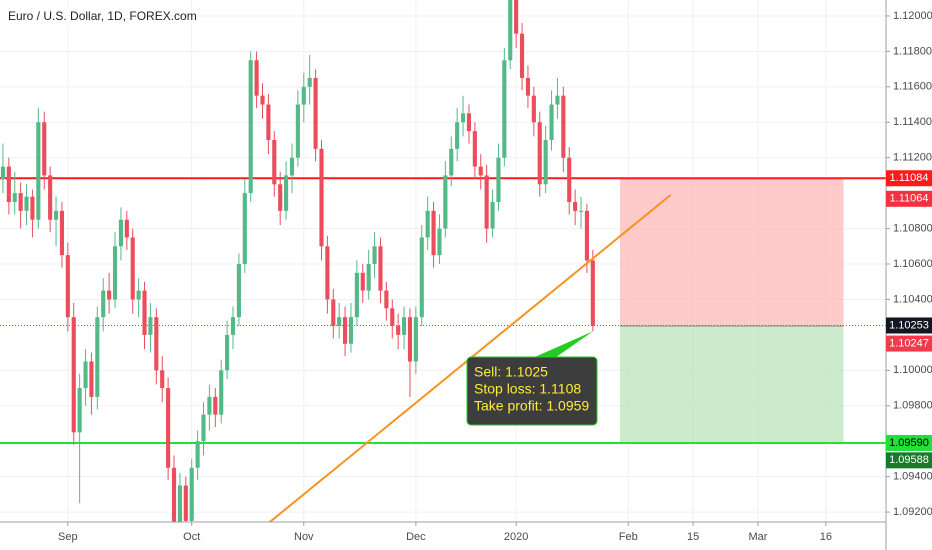  Describe the element at coordinates (527, 389) in the screenshot. I see `callout-text: Stop loss: 1.1108` at that location.